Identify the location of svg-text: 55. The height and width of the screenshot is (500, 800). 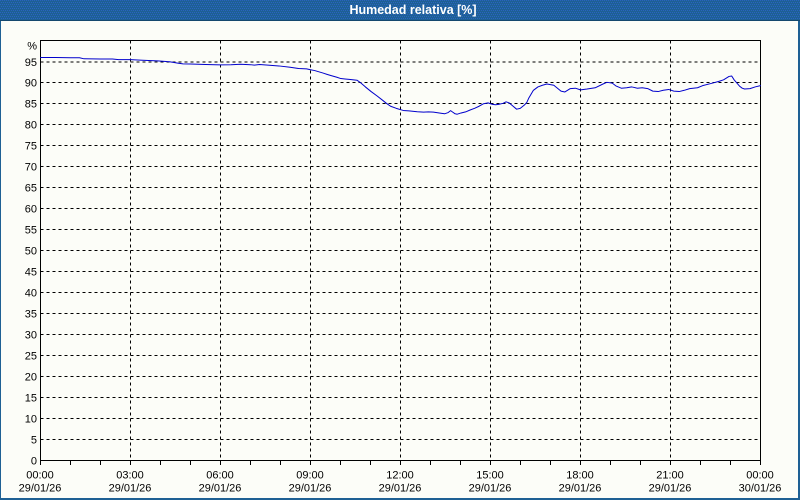
(31, 231).